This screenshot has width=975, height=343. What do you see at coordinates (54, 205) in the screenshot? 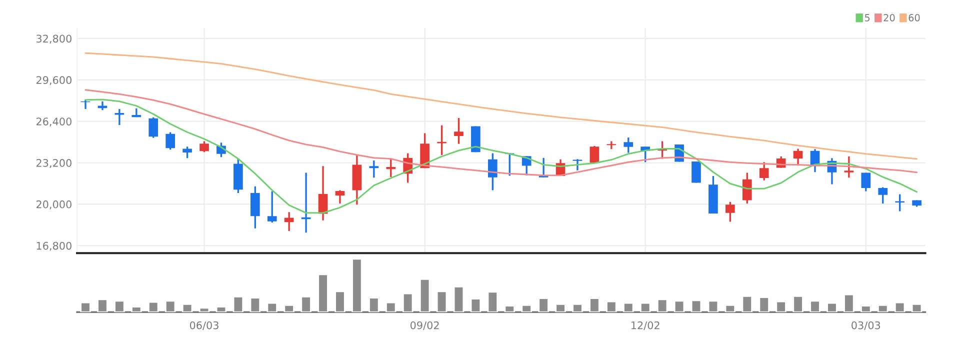
I see `y-tick-label: 20,000` at bounding box center [54, 205].